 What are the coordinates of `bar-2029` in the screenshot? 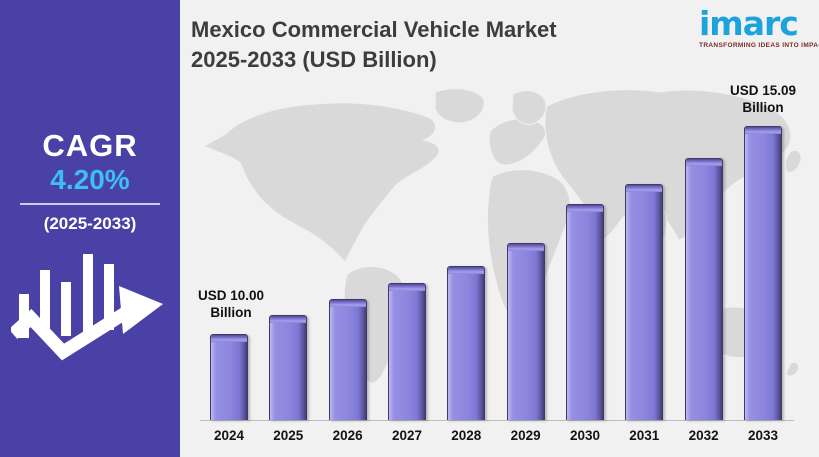 It's located at (525, 331).